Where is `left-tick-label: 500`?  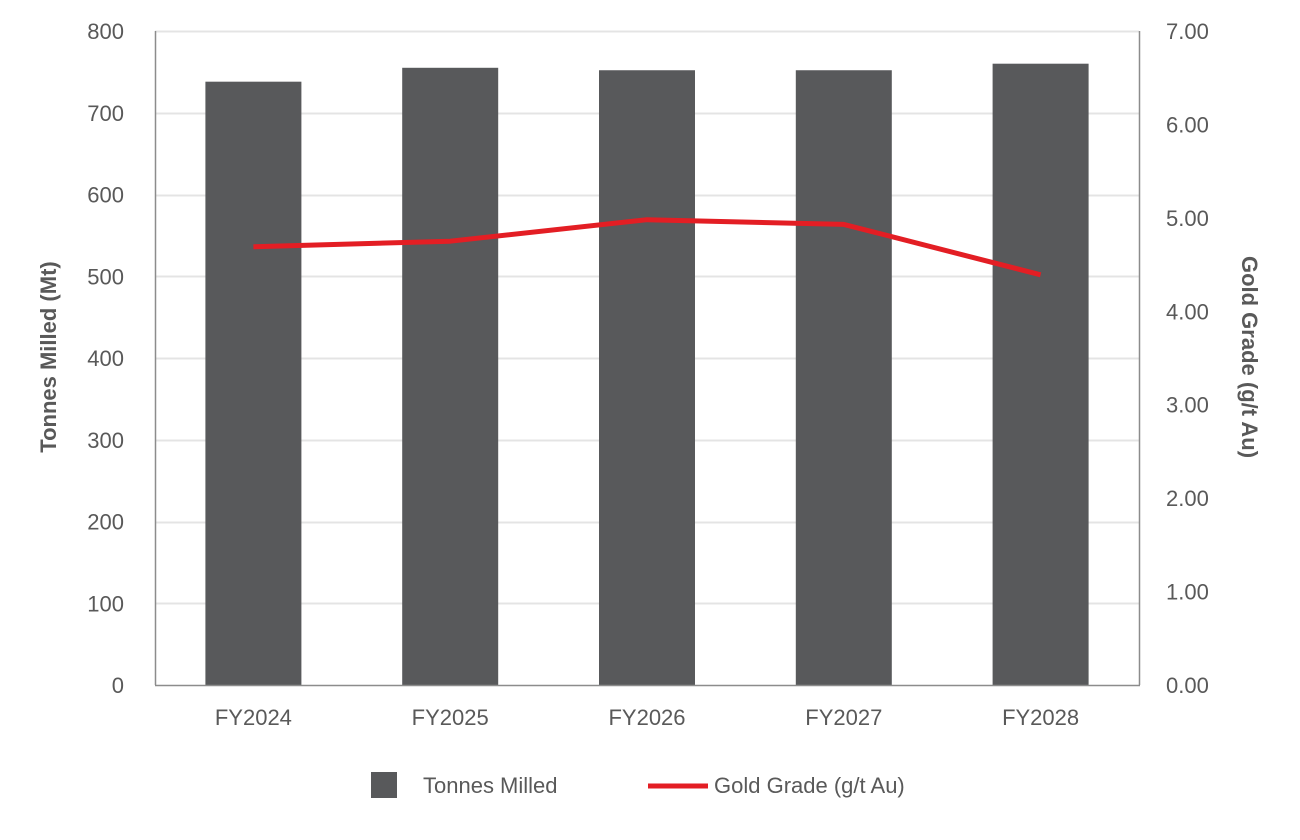
left-tick-label: 500 is located at coordinates (105, 276).